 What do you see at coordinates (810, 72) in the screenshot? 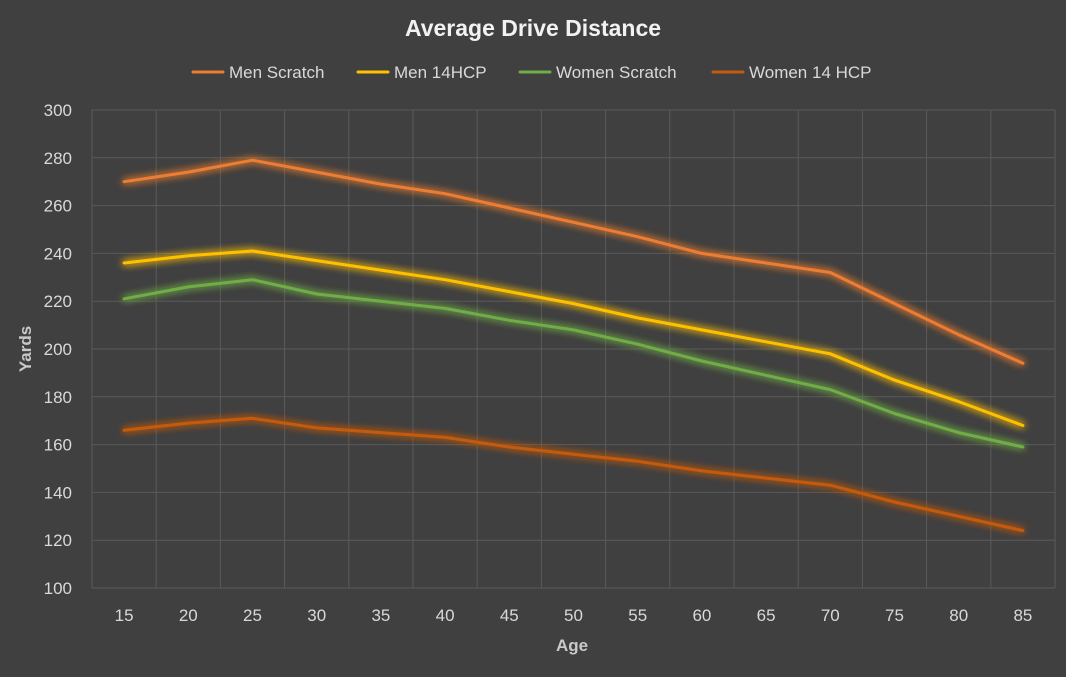
I see `legend-label: Women 14 HCP` at bounding box center [810, 72].